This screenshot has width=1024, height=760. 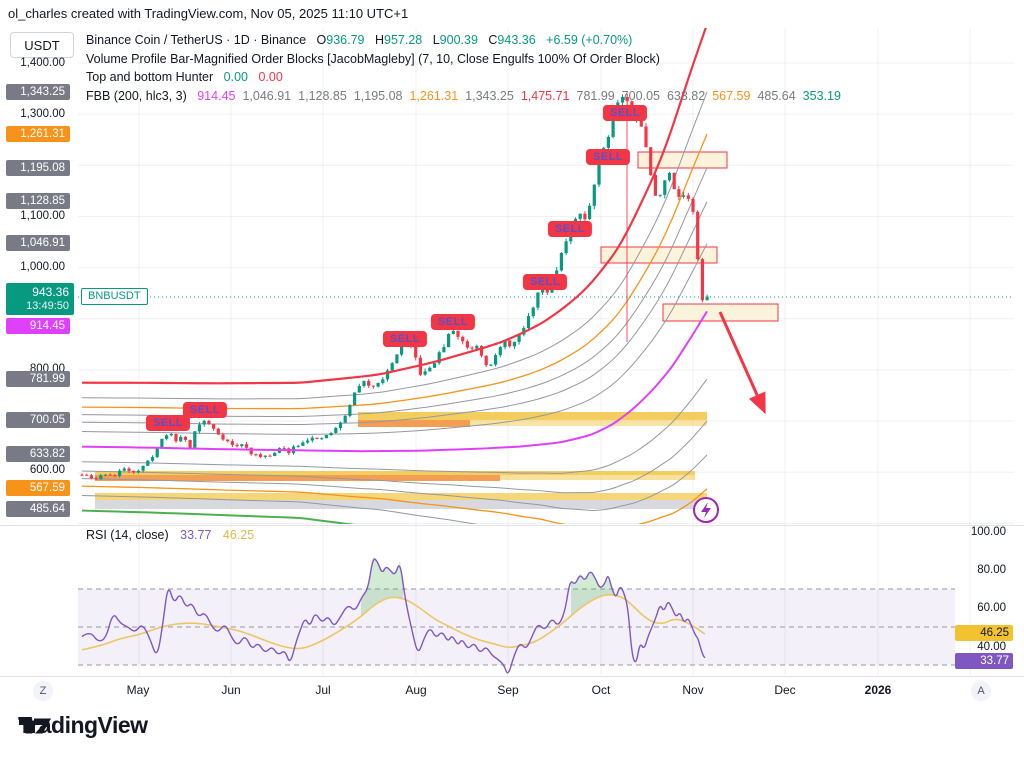 What do you see at coordinates (38, 326) in the screenshot?
I see `price-scale-label: 914.45` at bounding box center [38, 326].